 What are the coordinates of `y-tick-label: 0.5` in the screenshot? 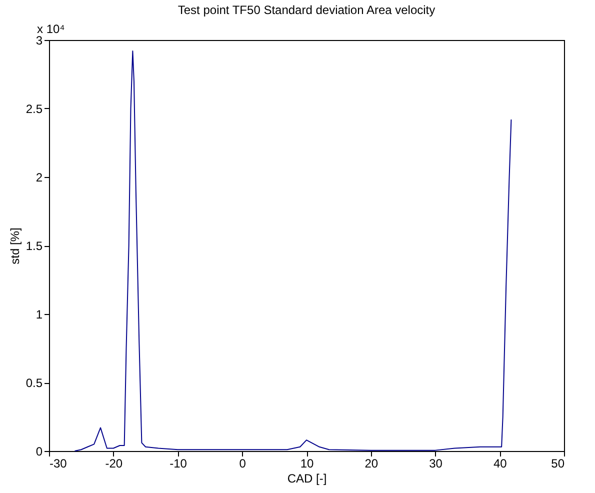 It's located at (34, 383).